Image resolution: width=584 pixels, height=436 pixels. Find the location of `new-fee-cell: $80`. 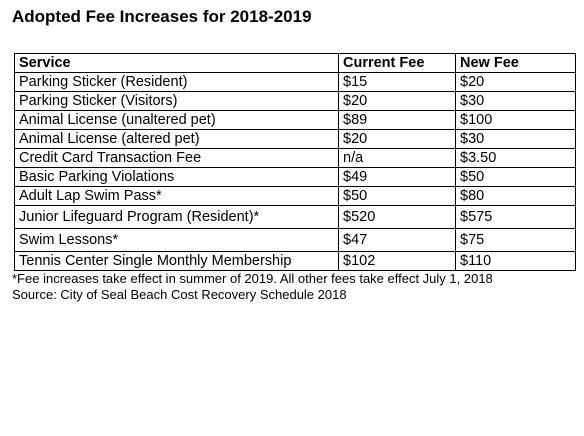

new-fee-cell: $80 is located at coordinates (515, 196).